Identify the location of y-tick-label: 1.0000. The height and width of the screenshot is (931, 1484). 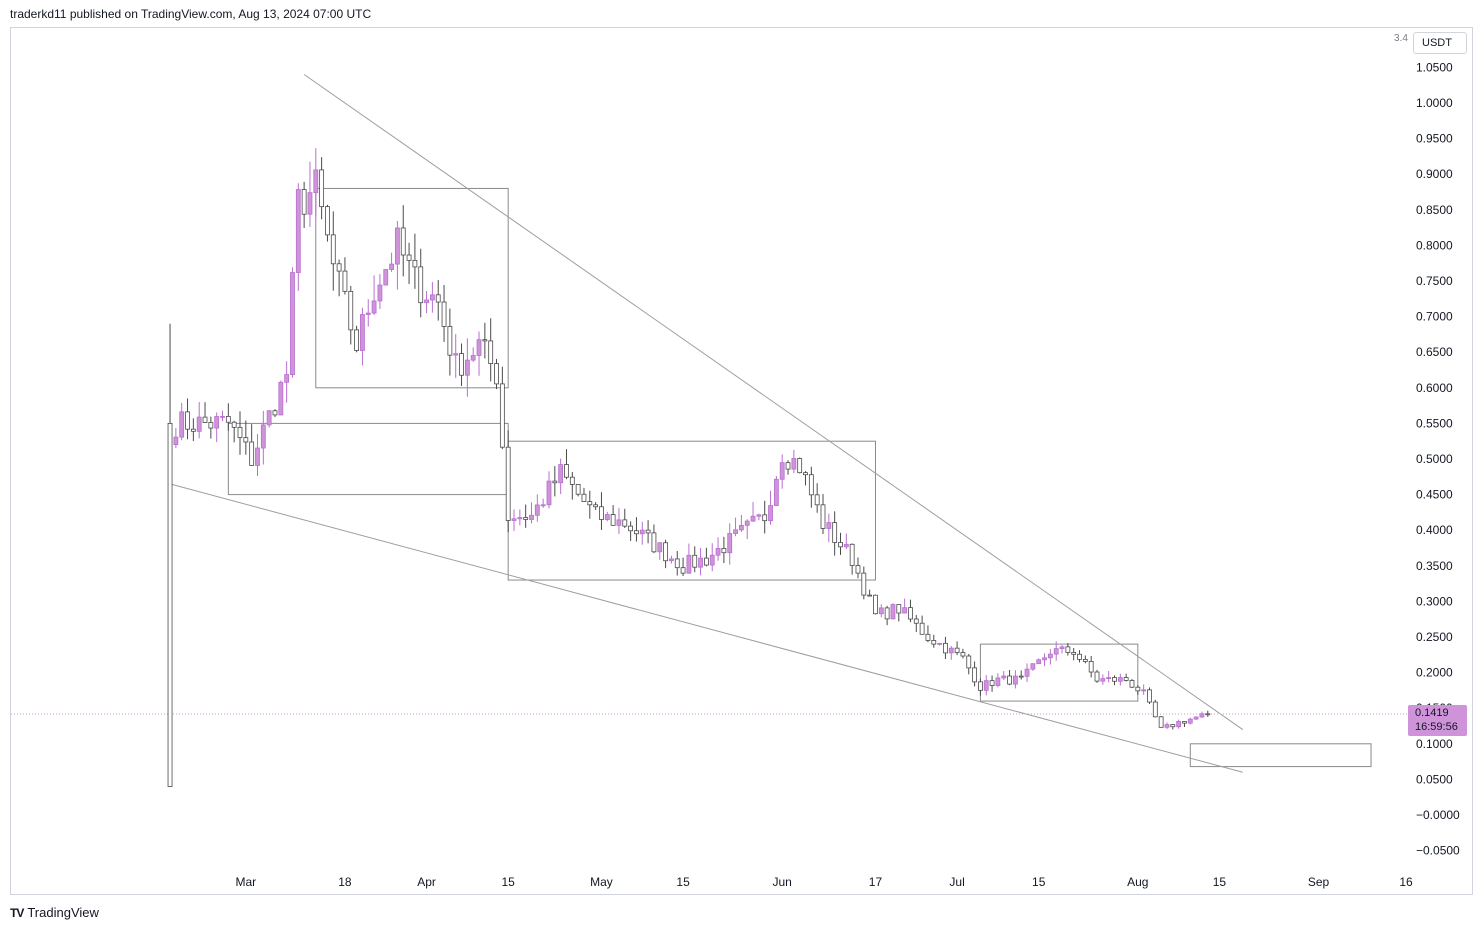
(1434, 103).